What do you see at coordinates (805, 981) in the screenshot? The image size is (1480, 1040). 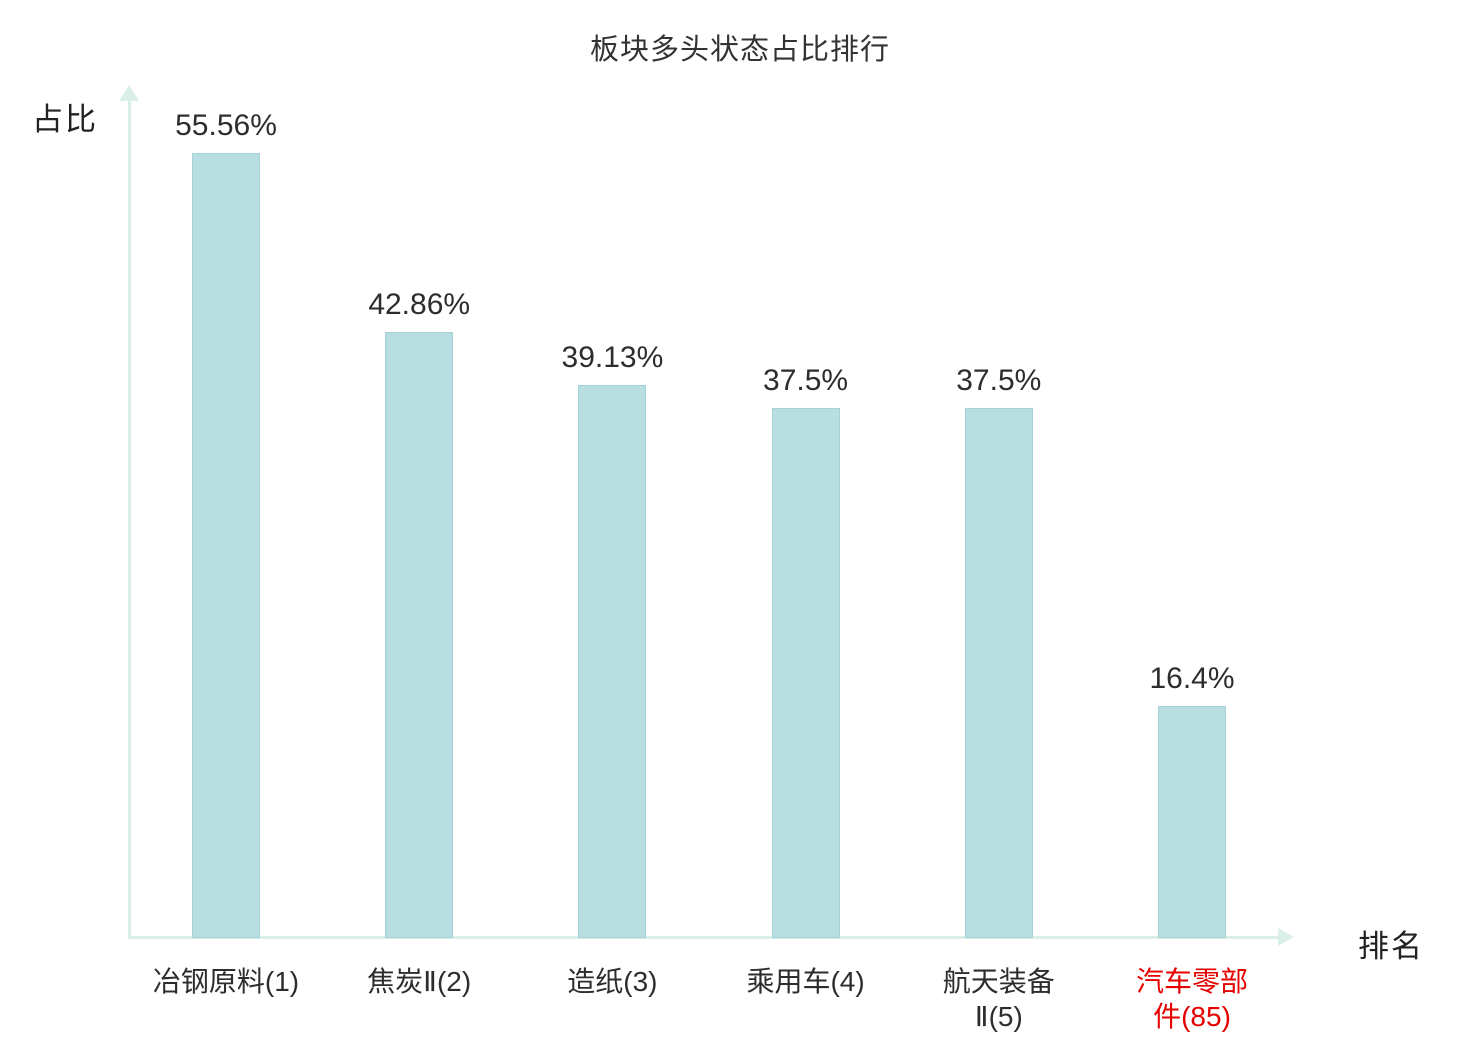 I see `bar-category-label-4: 乘用车(4)` at bounding box center [805, 981].